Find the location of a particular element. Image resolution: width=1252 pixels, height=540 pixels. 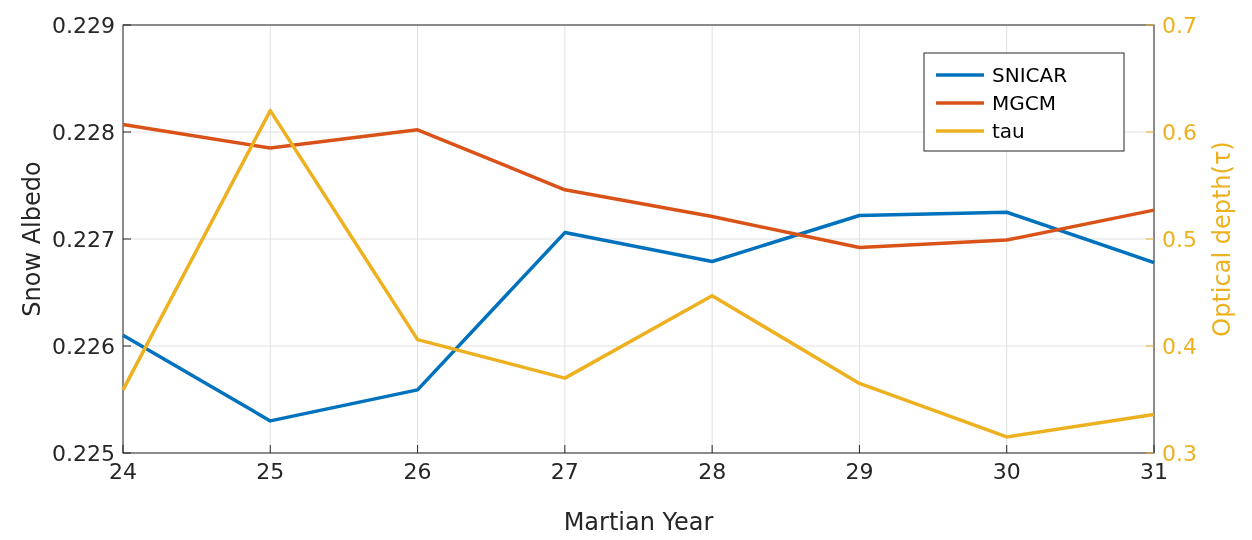

y2-tick-label: 0.6 is located at coordinates (1179, 132).